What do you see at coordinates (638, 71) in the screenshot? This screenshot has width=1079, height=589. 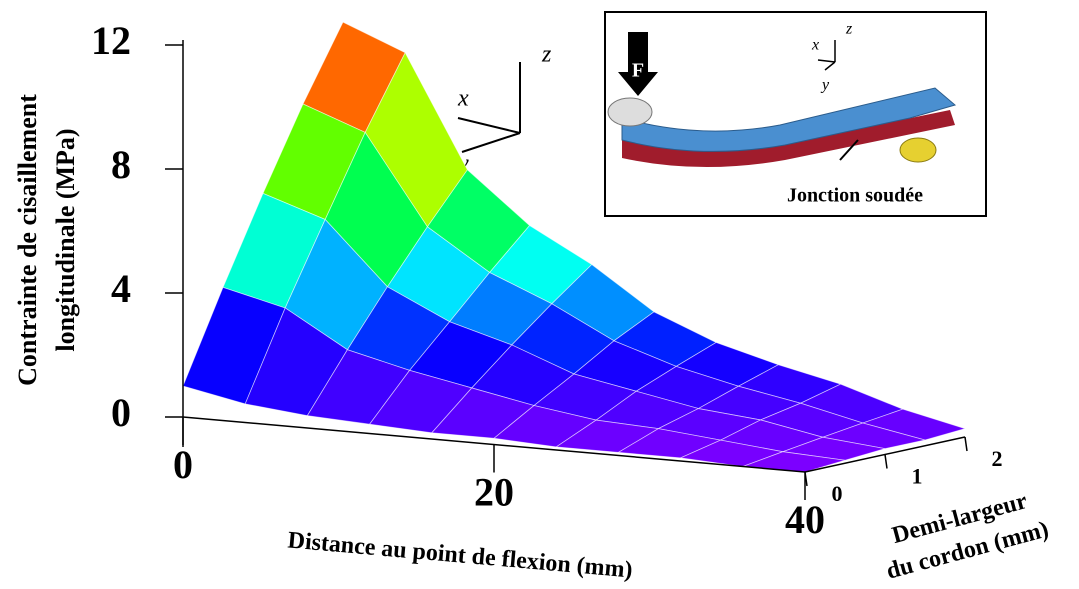 I see `force-label: F` at bounding box center [638, 71].